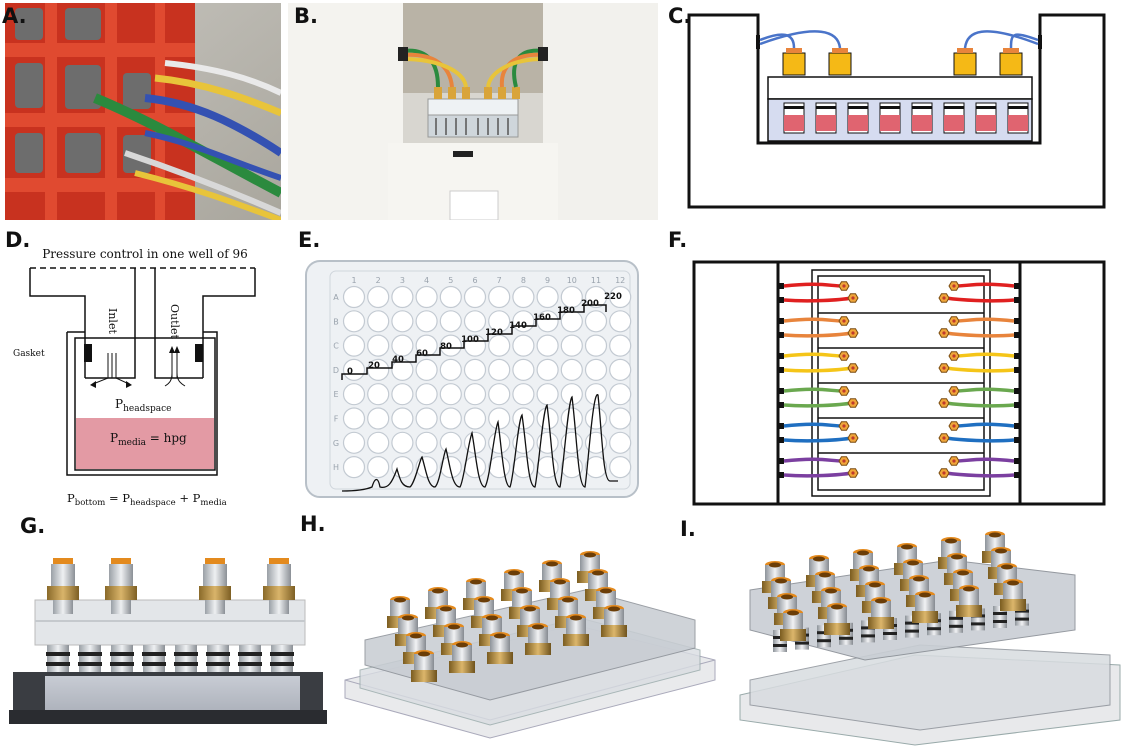 This screenshot has height=750, width=1136. What do you see at coordinates (147, 409) in the screenshot?
I see `panel-d-headspace-sub: headspace` at bounding box center [147, 409].